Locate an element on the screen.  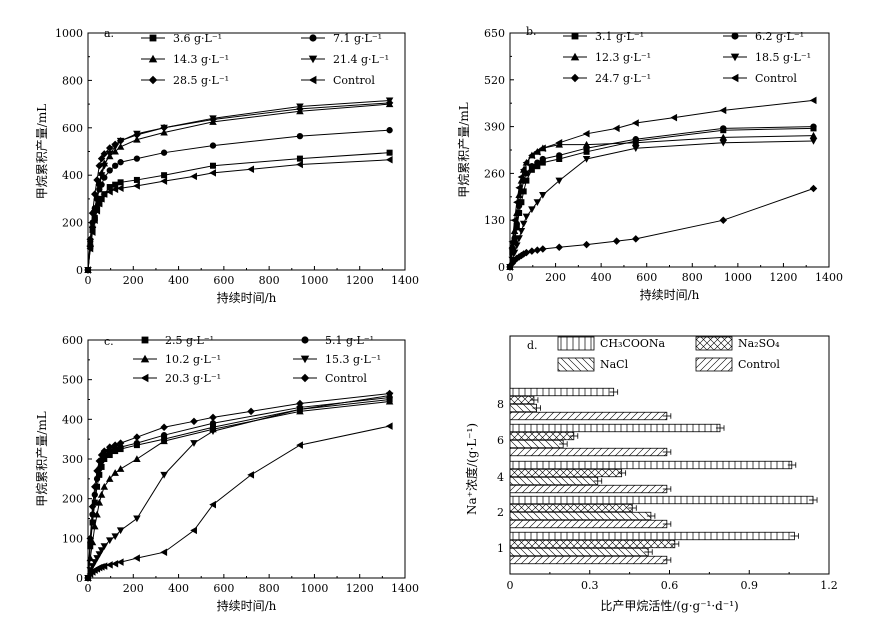
y-tick-label: 260 is located at coordinates (494, 173).